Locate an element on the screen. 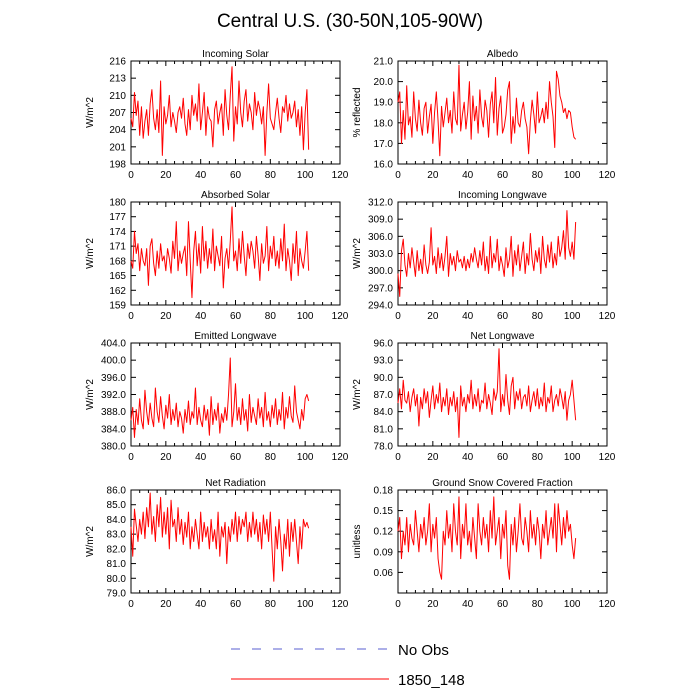 Image resolution: width=700 pixels, height=700 pixels. y-tick-label: 306.0 is located at coordinates (380, 237).